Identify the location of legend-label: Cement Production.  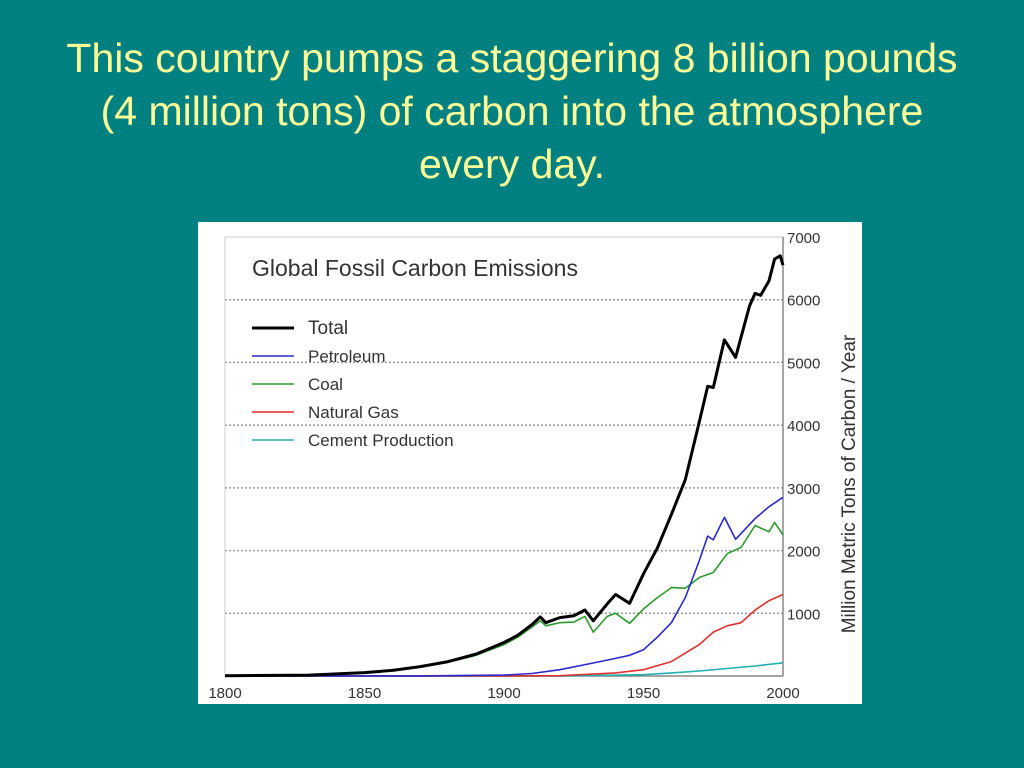
(381, 440).